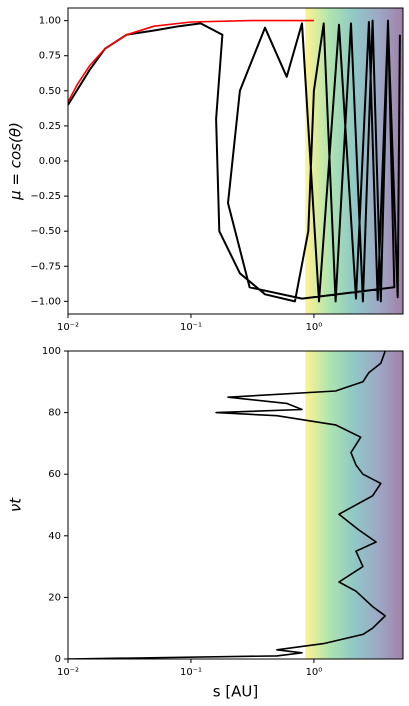 The image size is (409, 706). I want to click on y-axis-label: νt, so click(16, 504).